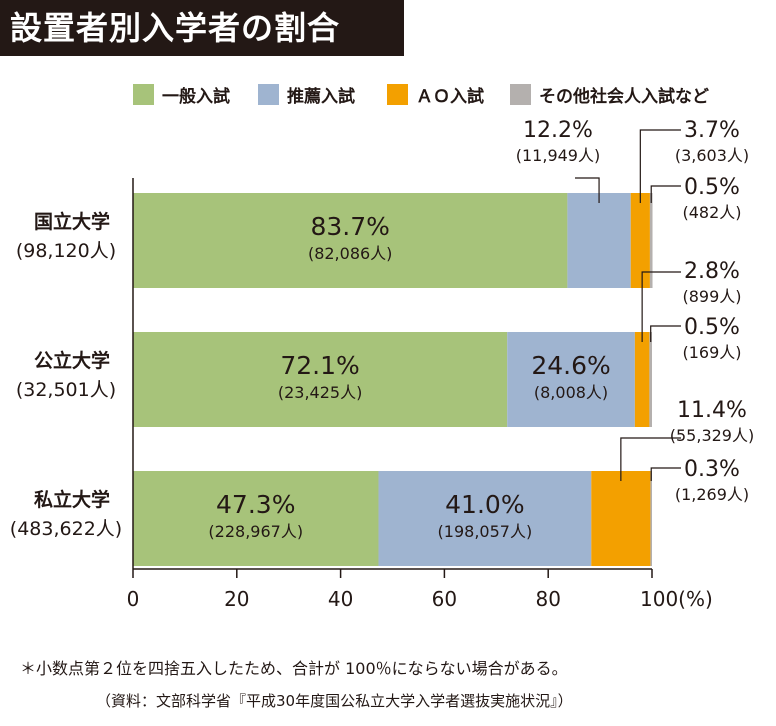 Image resolution: width=776 pixels, height=726 pixels. Describe the element at coordinates (196, 96) in the screenshot. I see `legend-label: 一般入試` at that location.